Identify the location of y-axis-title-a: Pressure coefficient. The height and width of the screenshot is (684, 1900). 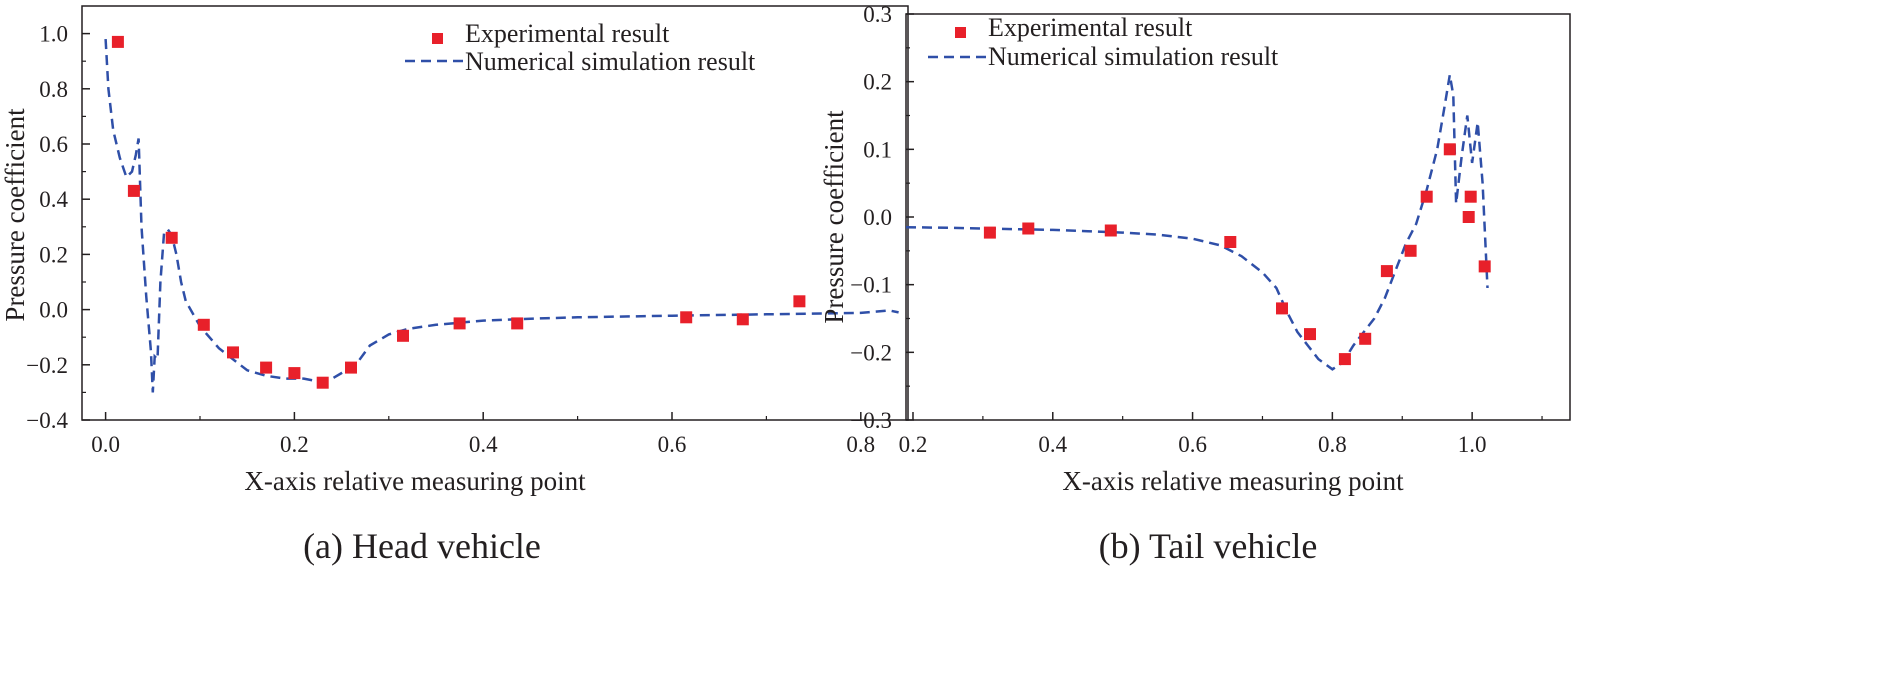
(15, 215).